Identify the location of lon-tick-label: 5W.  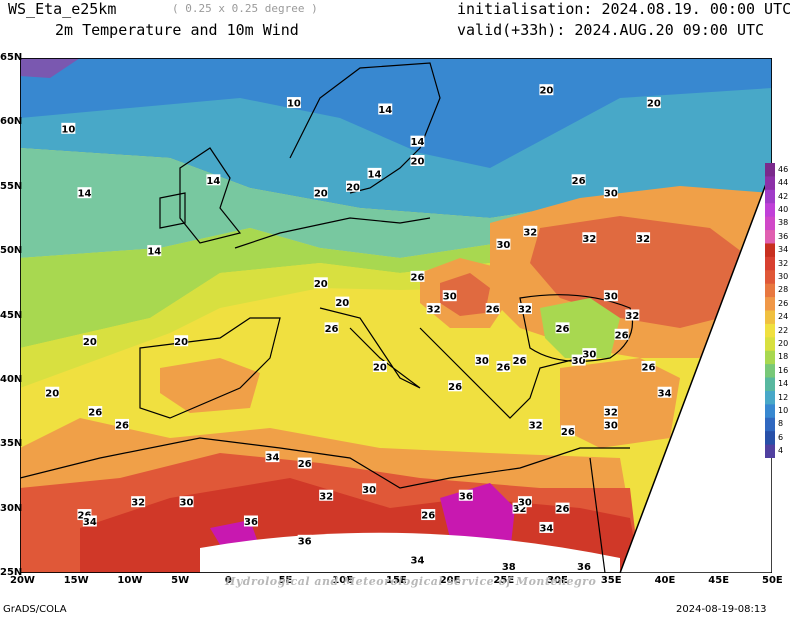
(180, 580).